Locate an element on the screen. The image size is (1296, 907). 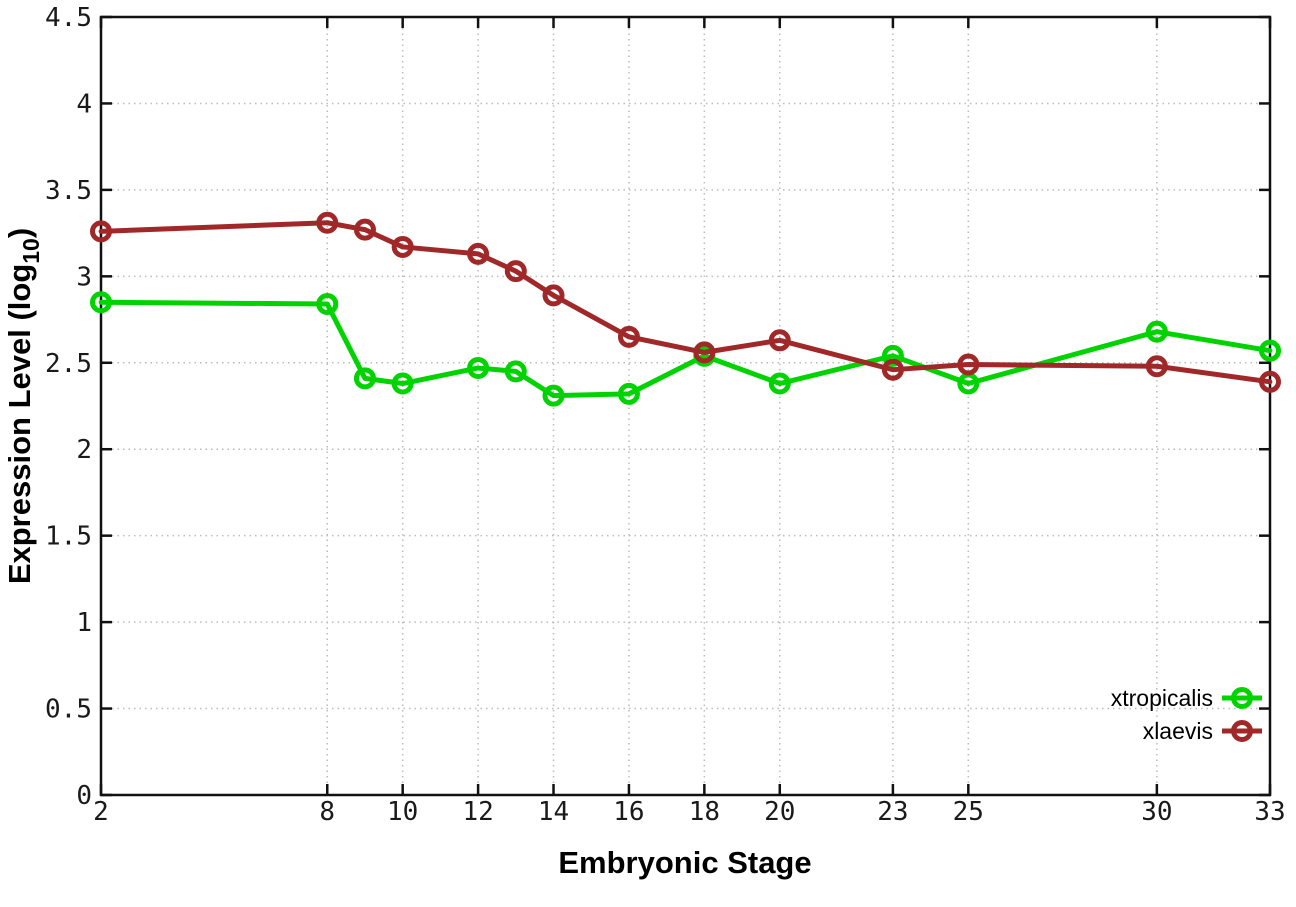
x-tick-label: 10 is located at coordinates (402, 812).